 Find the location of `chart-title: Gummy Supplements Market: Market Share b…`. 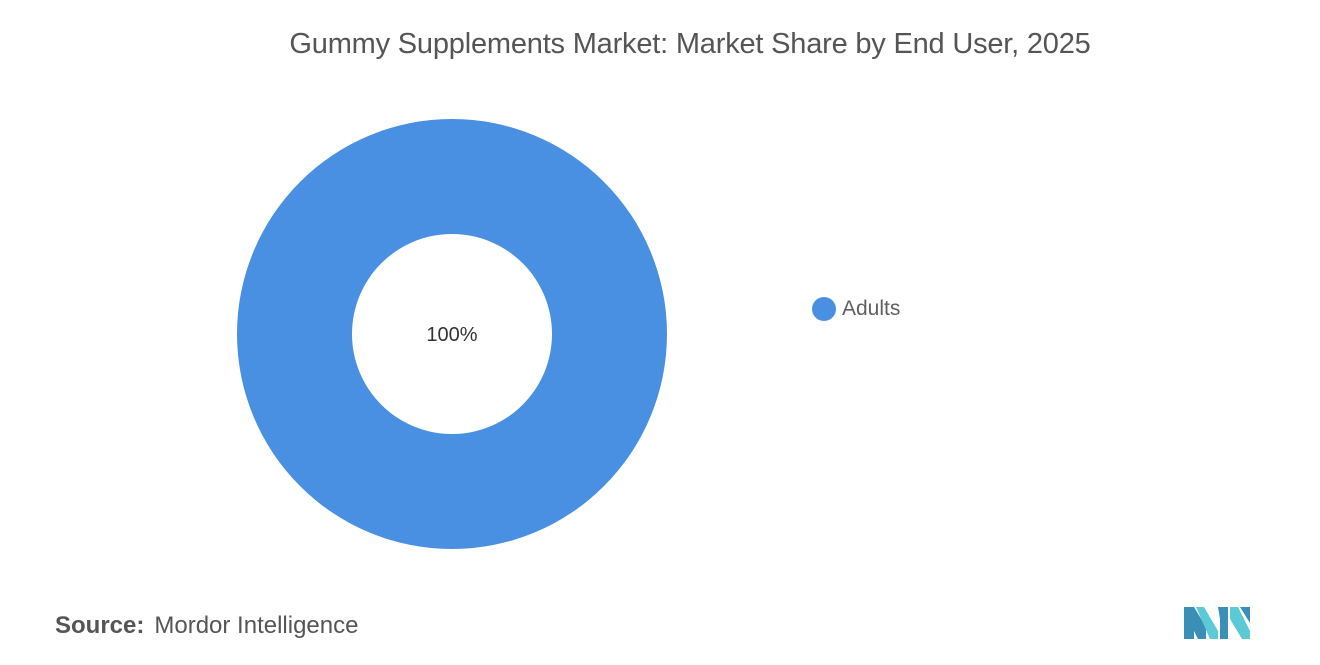

chart-title: Gummy Supplements Market: Market Share b… is located at coordinates (690, 44).